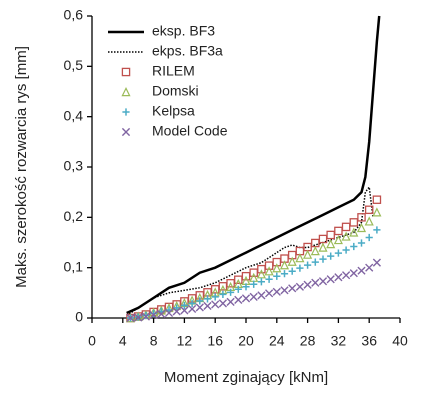 The image size is (426, 396). Describe the element at coordinates (74, 115) in the screenshot. I see `y-tick-label: 0,4` at that location.